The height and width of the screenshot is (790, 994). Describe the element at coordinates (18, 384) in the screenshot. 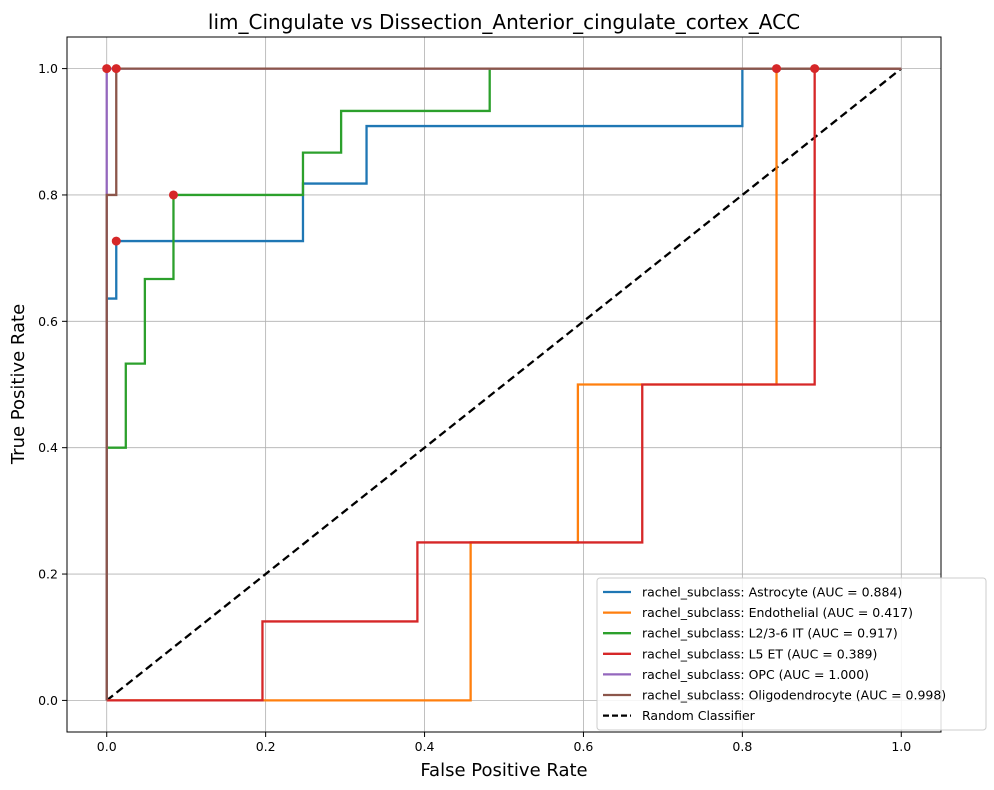

I see `y-axis-label: True Positive Rate` at that location.